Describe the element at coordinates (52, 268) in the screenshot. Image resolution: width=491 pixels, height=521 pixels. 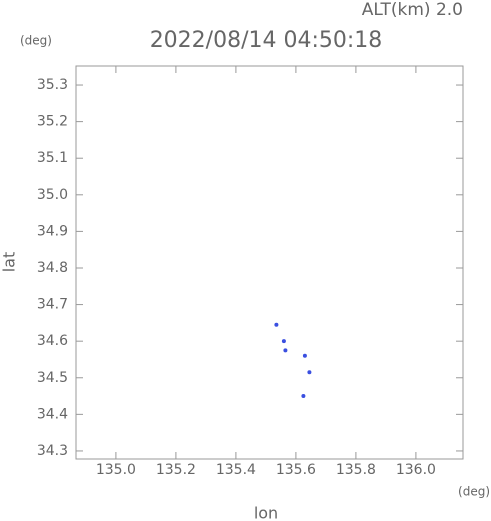
I see `y-tick-label: 34.8` at that location.